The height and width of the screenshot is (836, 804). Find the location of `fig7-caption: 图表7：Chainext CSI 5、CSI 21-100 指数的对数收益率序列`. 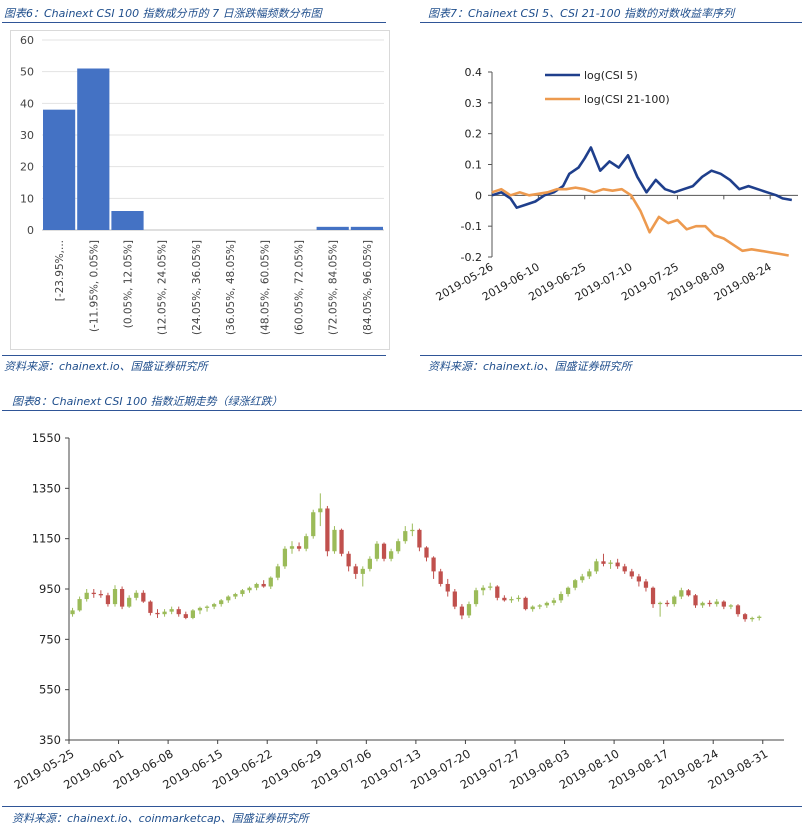

fig7-caption: 图表7：Chainext CSI 5、CSI 21-100 指数的对数收益率序列 is located at coordinates (581, 13).